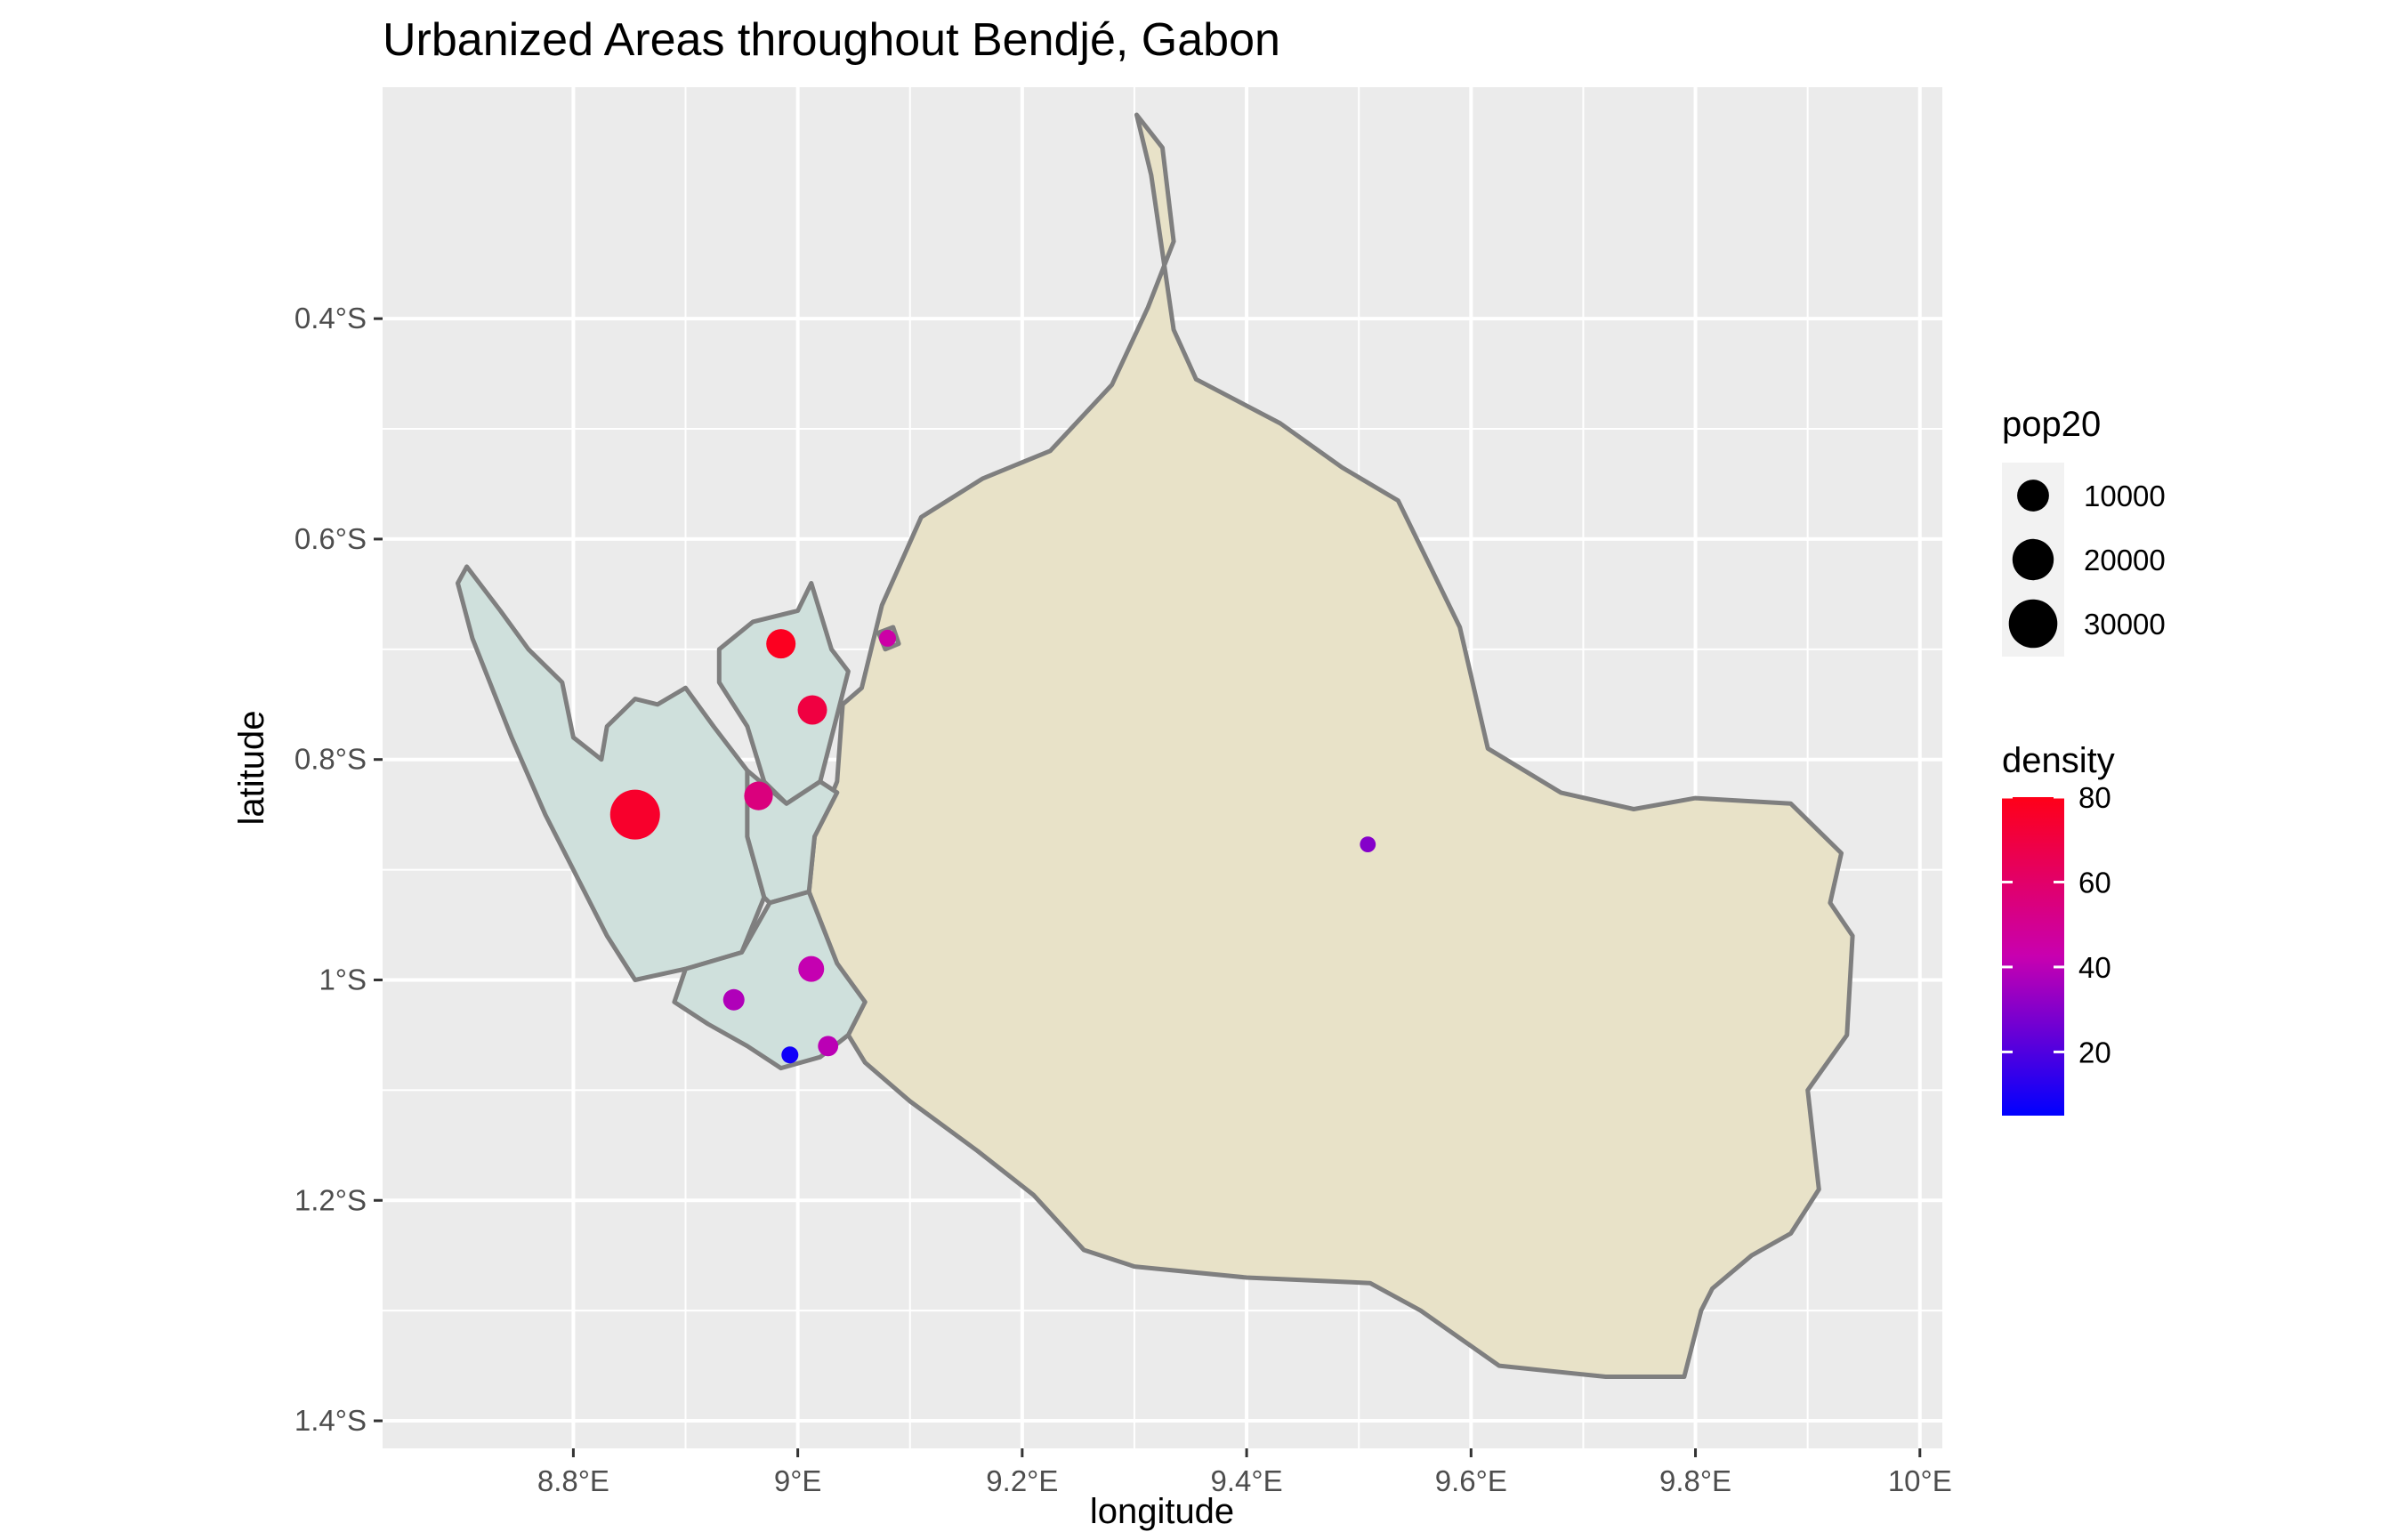 This screenshot has width=2405, height=1540. I want to click on y-tick-label: 0.6°S, so click(331, 538).